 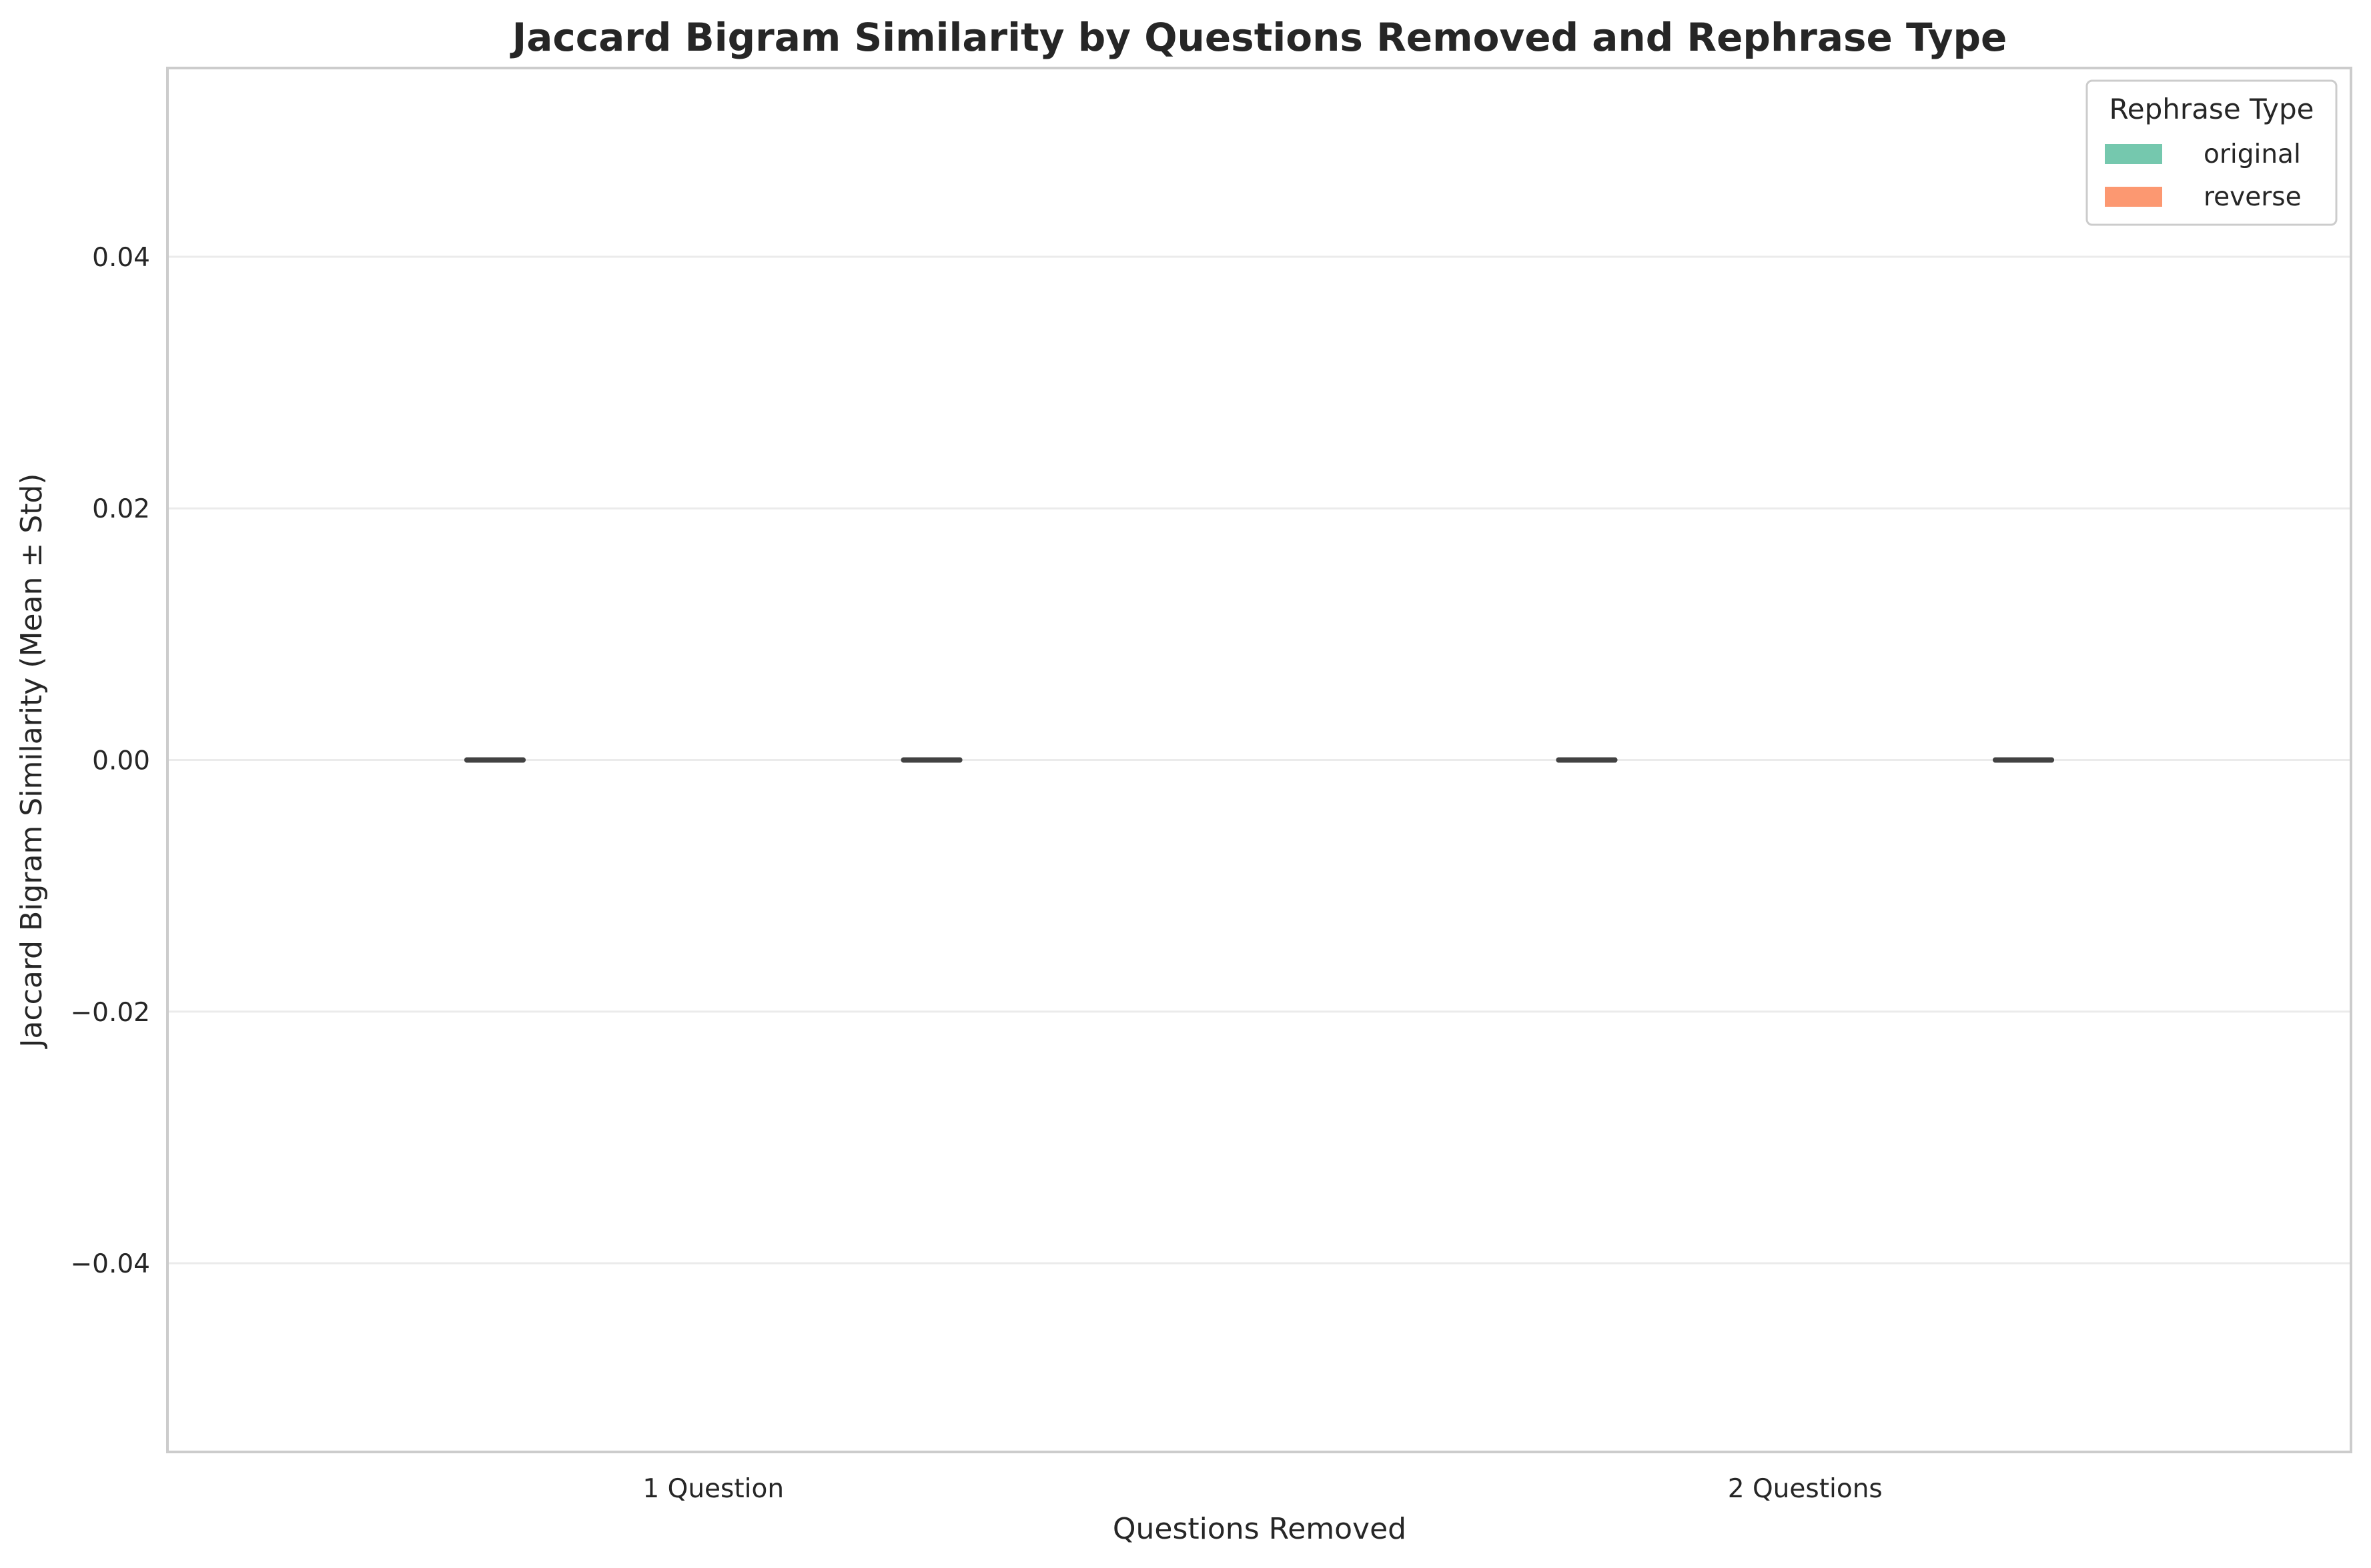 I want to click on legend-swatch-original, so click(x=2133, y=154).